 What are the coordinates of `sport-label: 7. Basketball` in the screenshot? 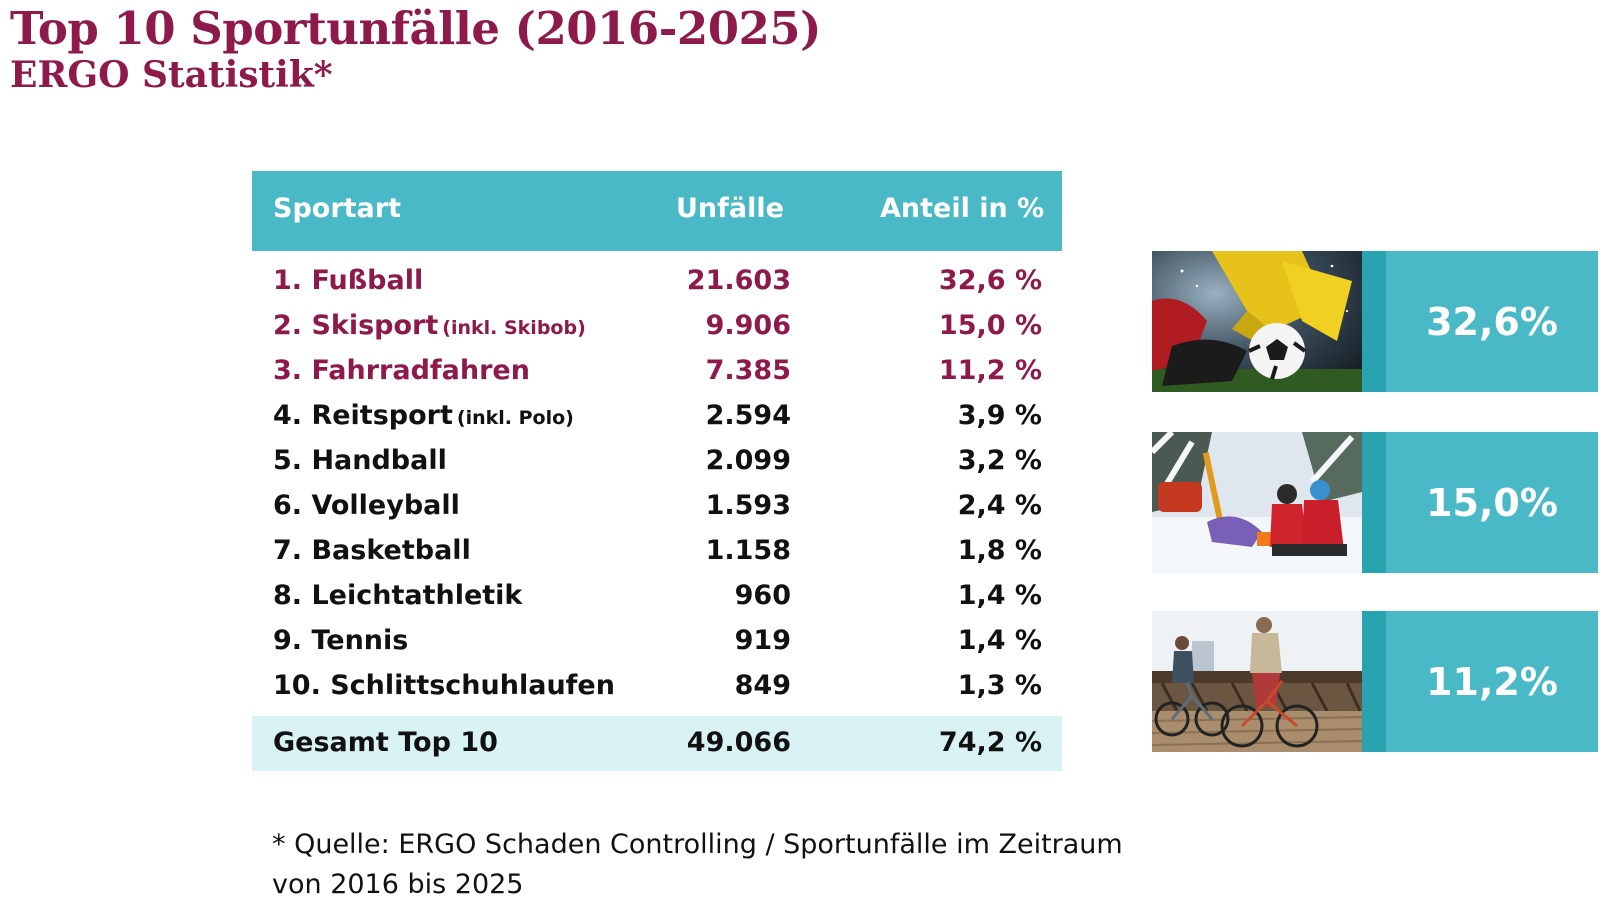 It's located at (372, 550).